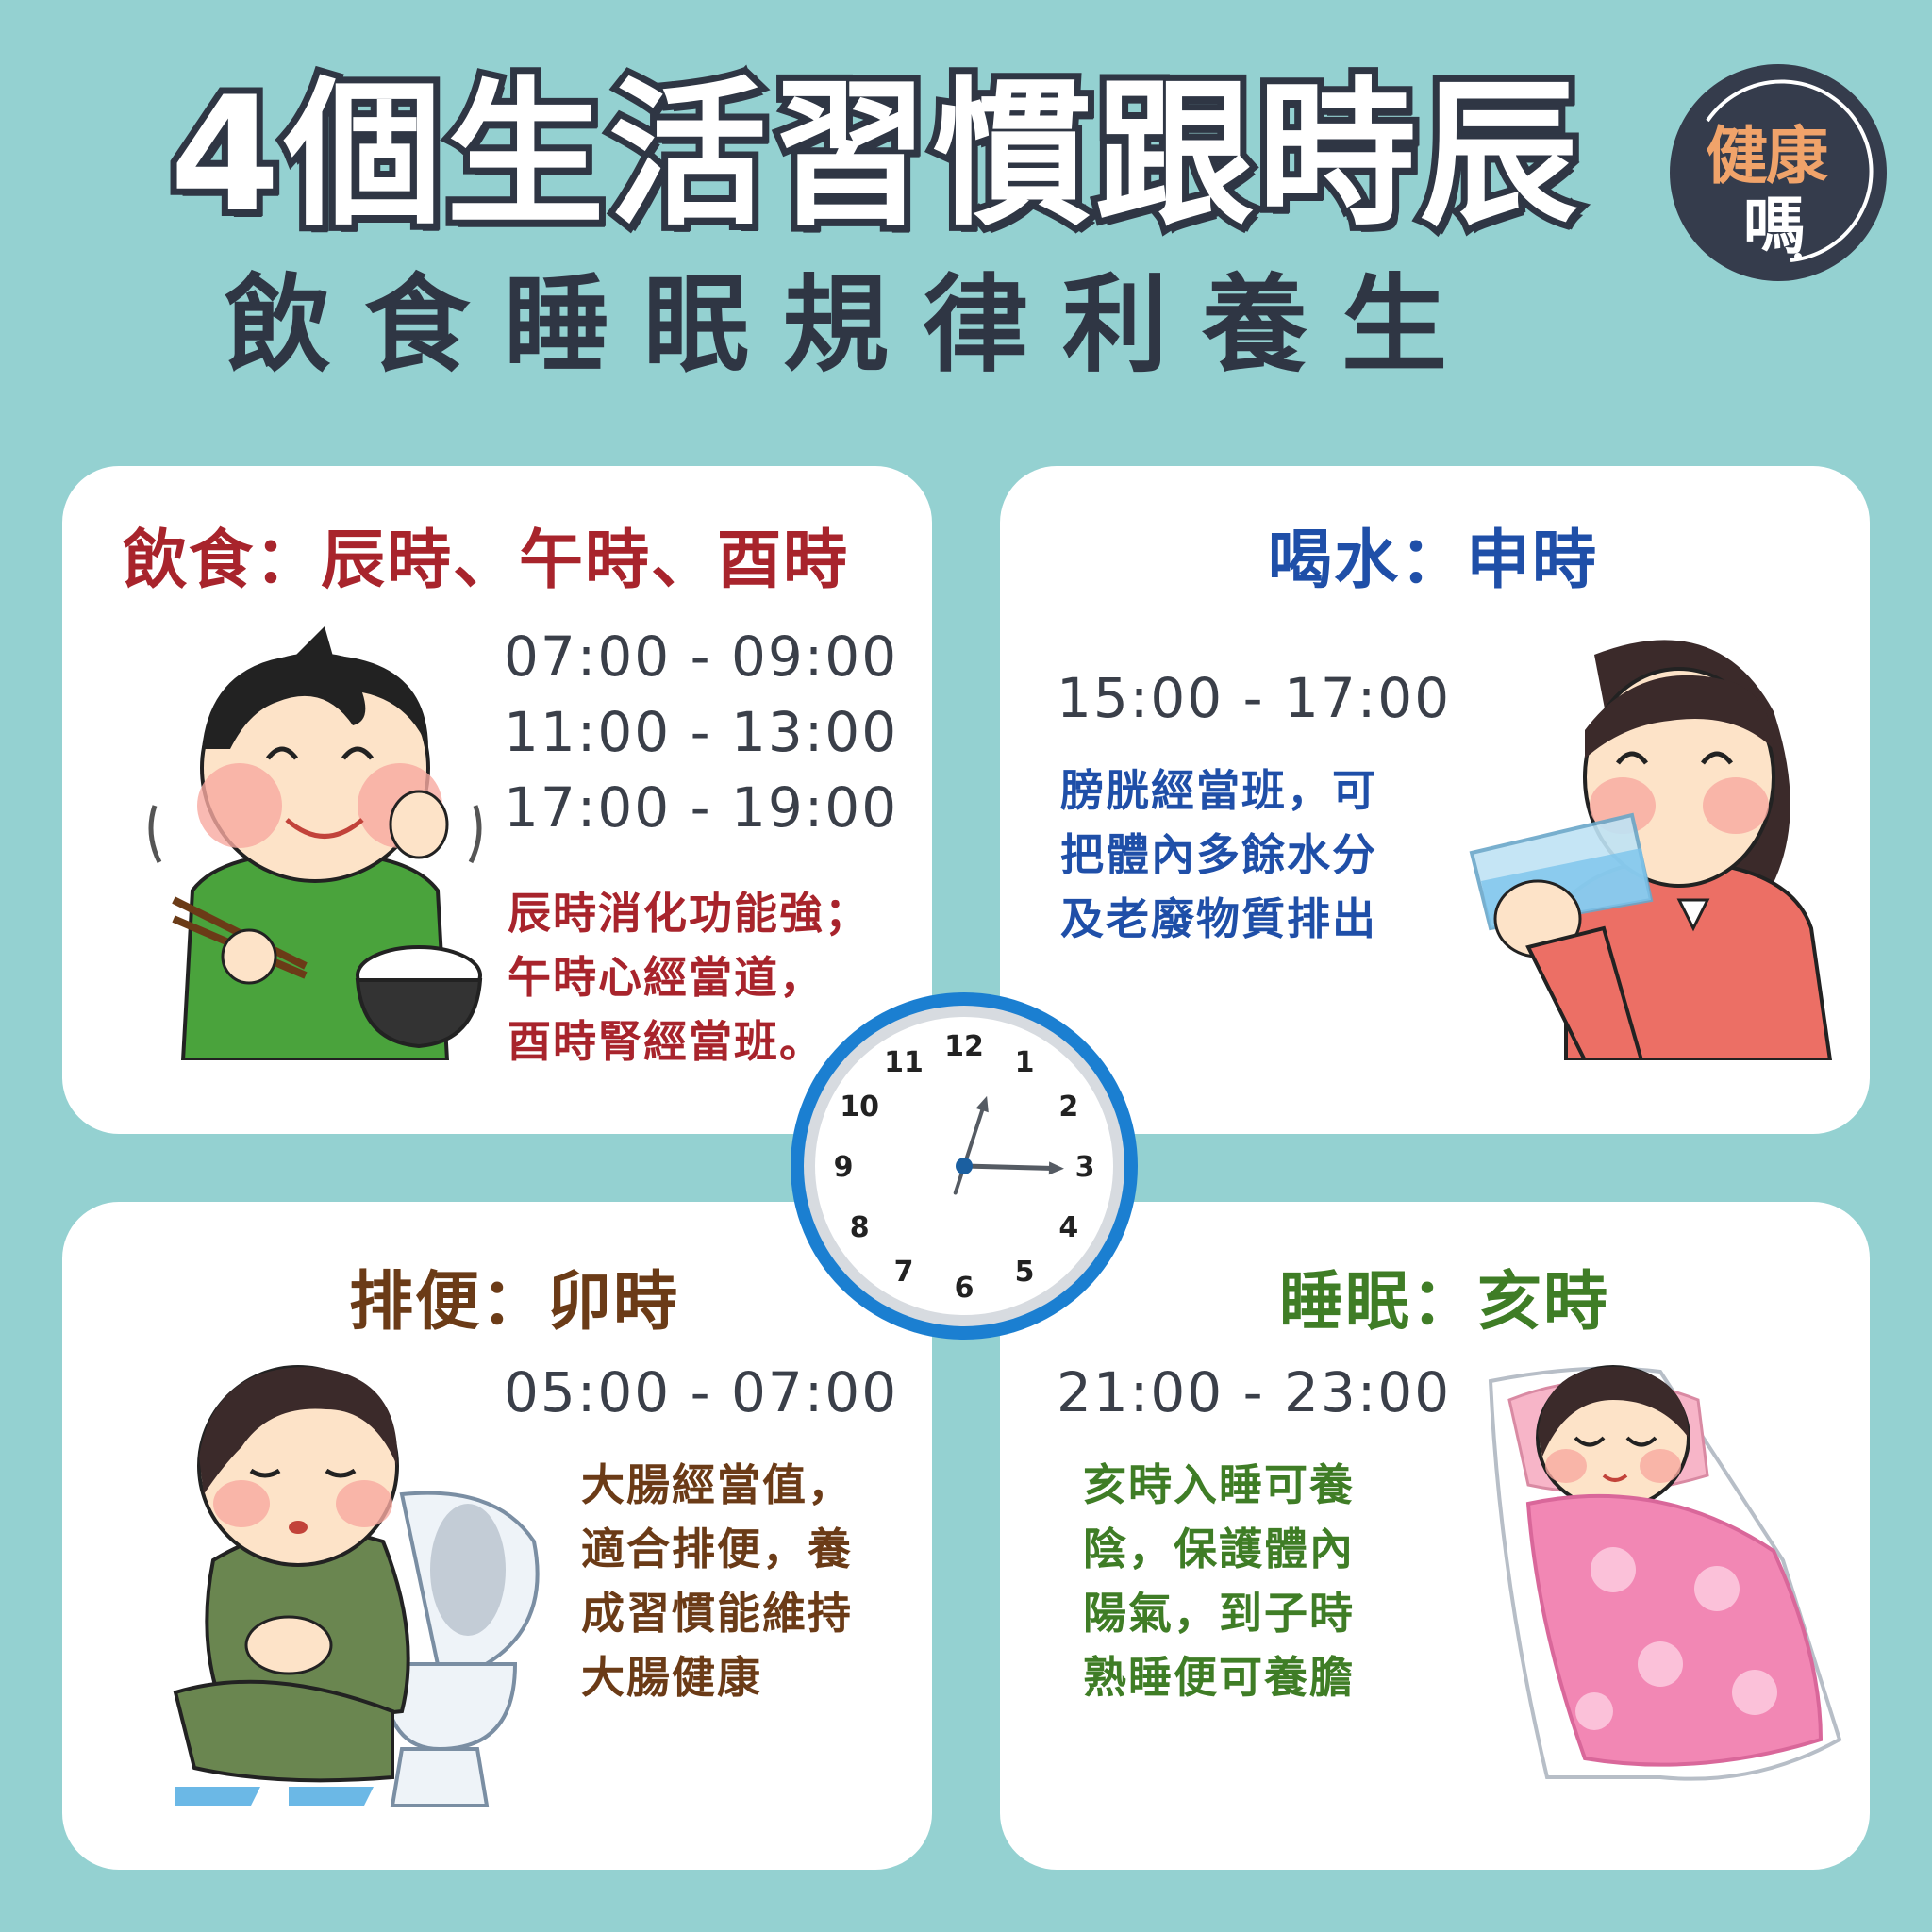 The width and height of the screenshot is (1932, 1932). Describe the element at coordinates (844, 1167) in the screenshot. I see `clock-number: 9` at that location.